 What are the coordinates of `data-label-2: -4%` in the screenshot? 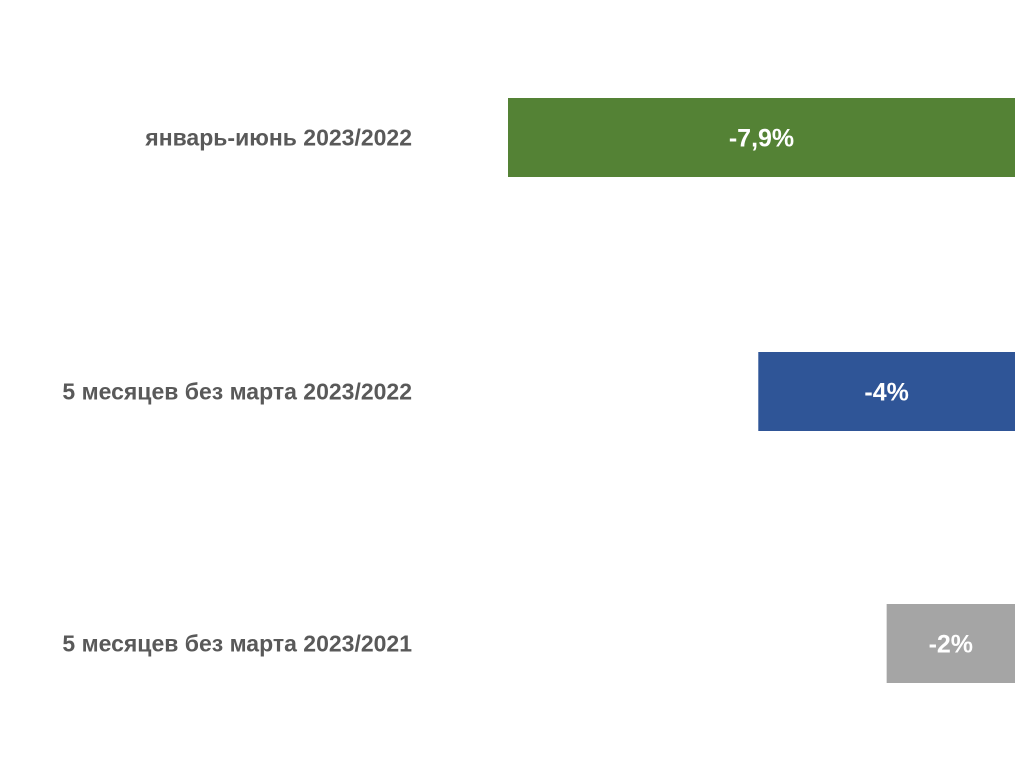 It's located at (886, 393).